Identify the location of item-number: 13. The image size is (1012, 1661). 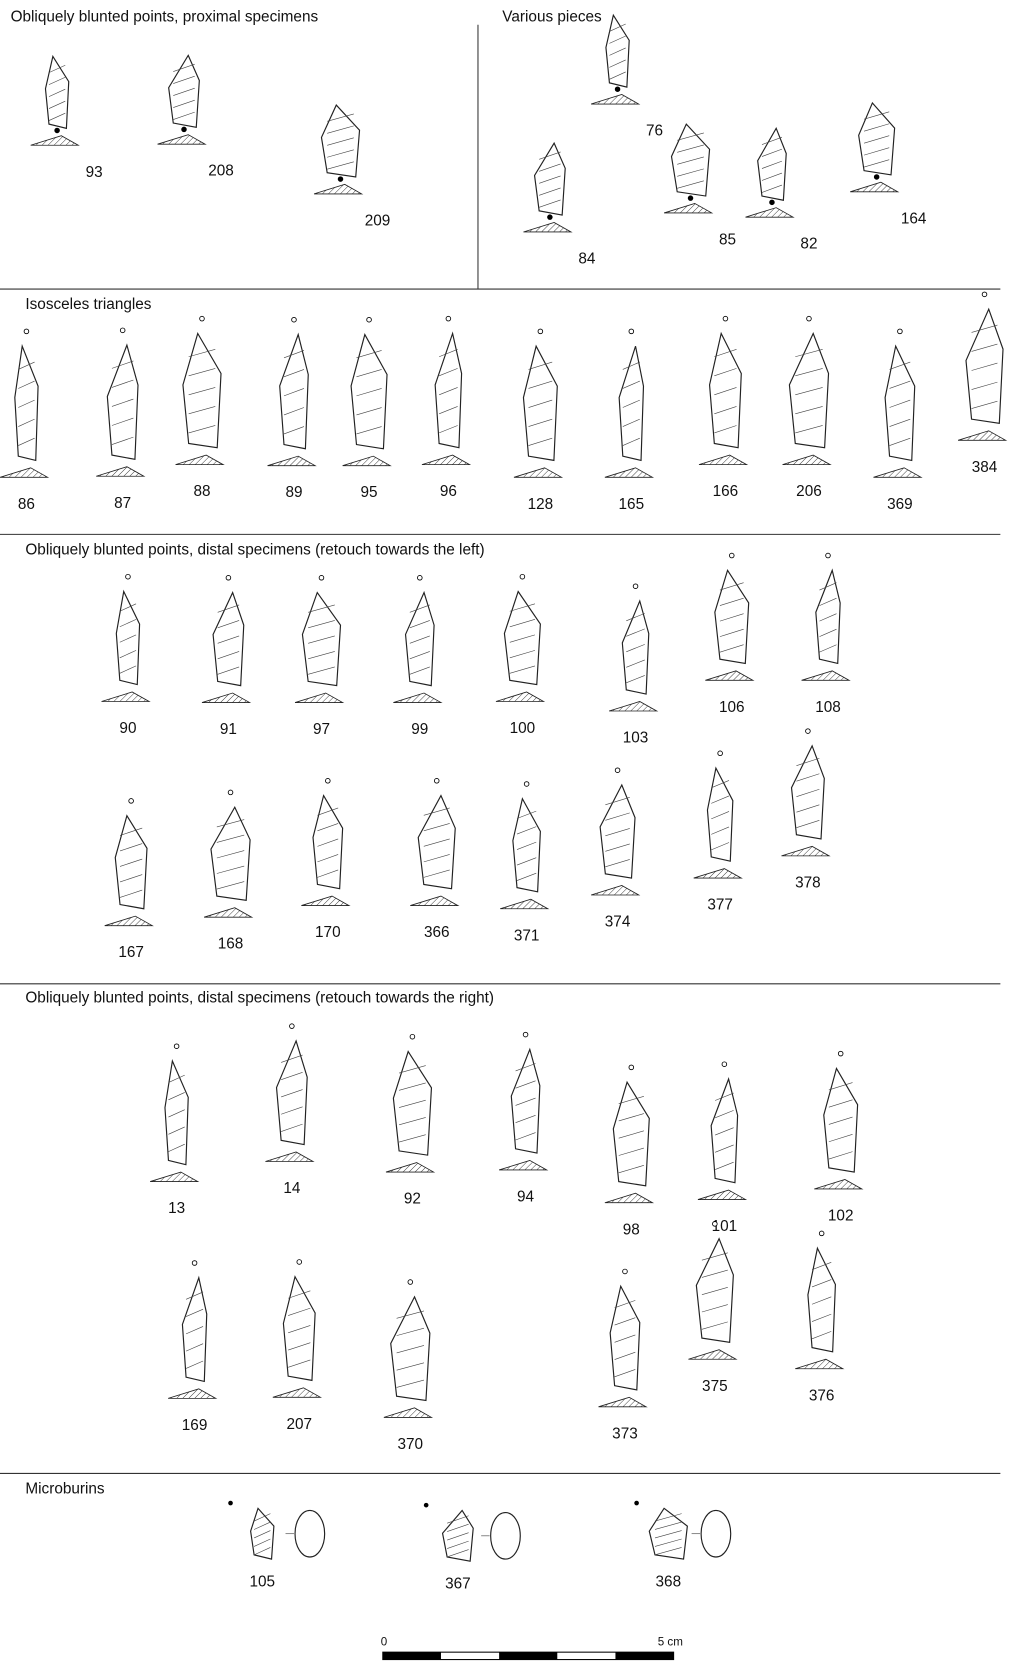
(176, 1208).